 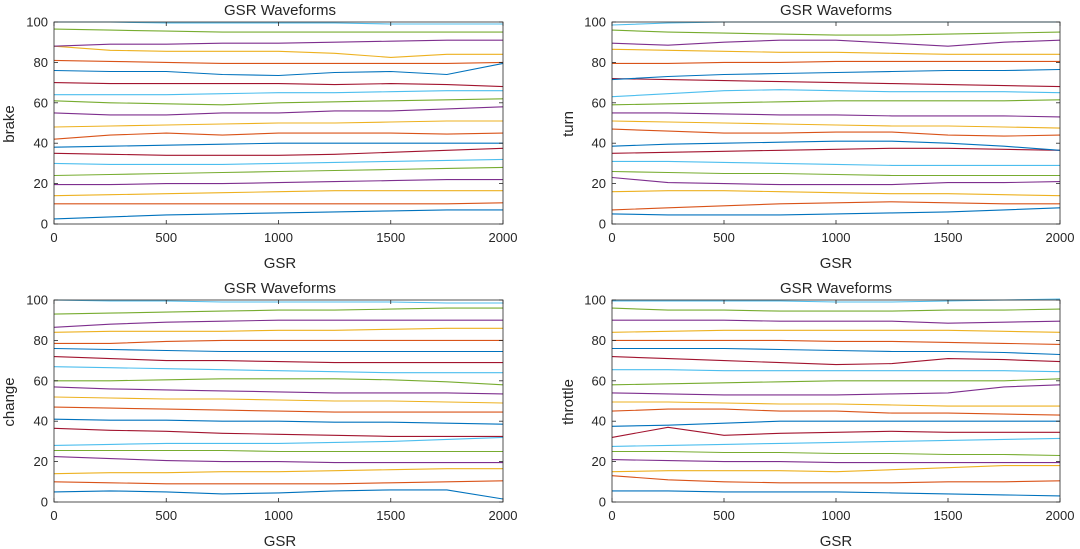 What do you see at coordinates (599, 102) in the screenshot?
I see `y-tick-label: 60` at bounding box center [599, 102].